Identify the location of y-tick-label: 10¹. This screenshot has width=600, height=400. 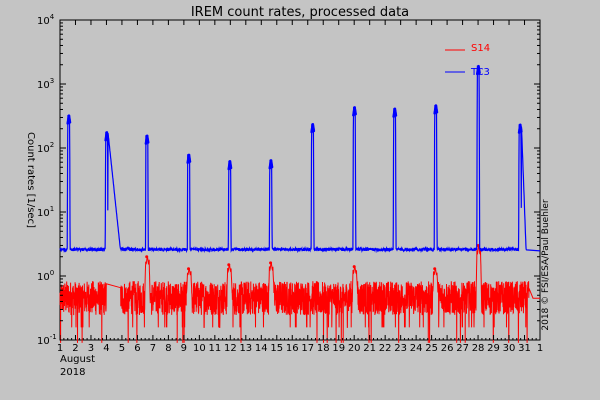
(45, 212).